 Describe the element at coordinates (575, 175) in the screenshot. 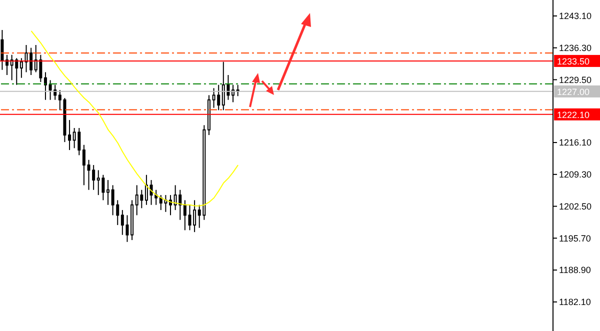

I see `y-tick-label: 1209.30` at that location.